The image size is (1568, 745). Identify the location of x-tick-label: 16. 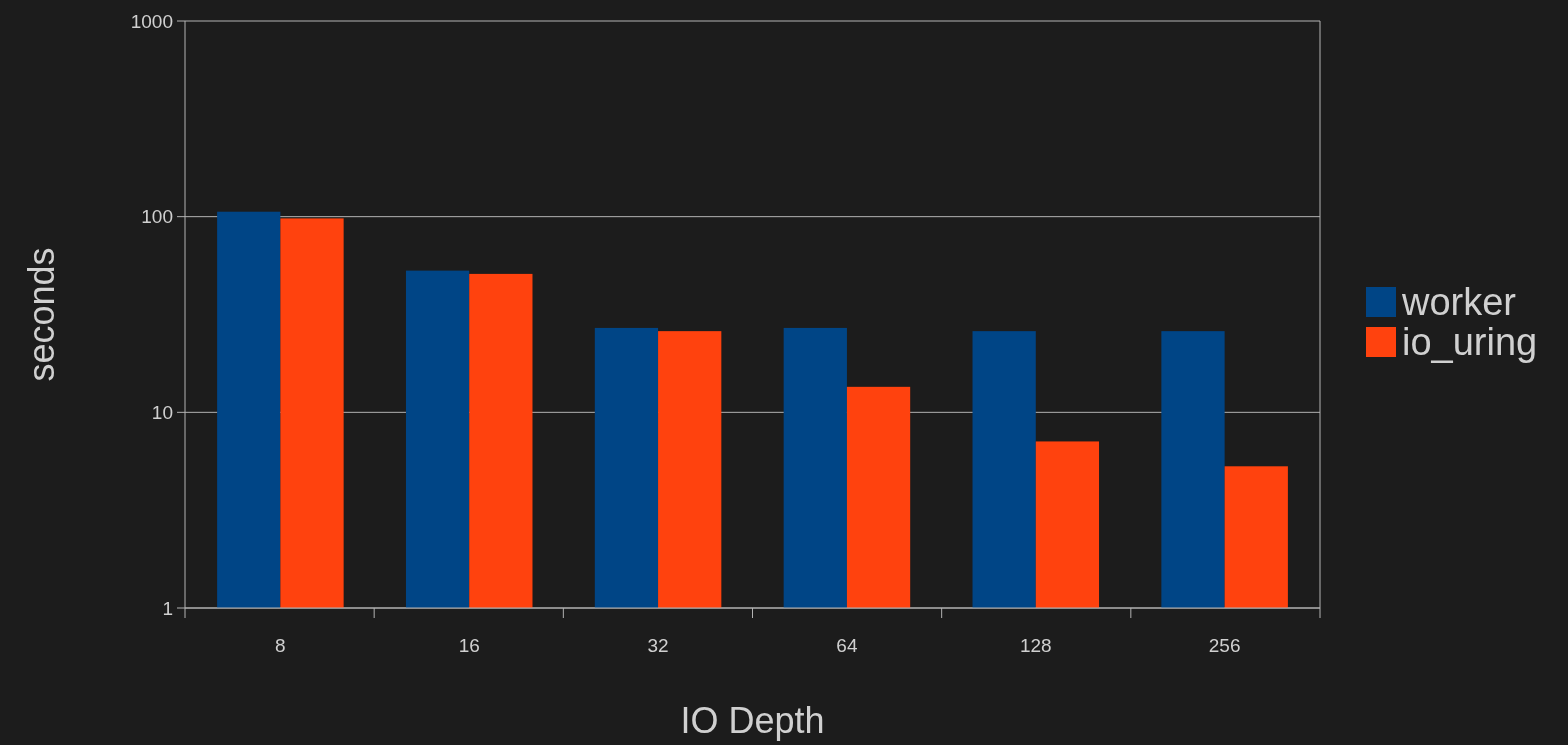
(469, 645).